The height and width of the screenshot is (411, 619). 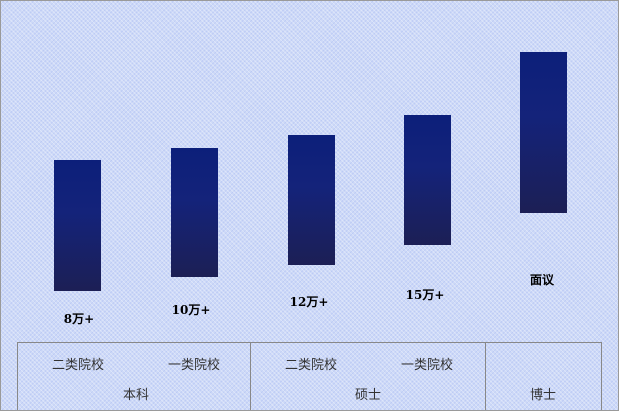 What do you see at coordinates (425, 295) in the screenshot?
I see `data-label: 15万+` at bounding box center [425, 295].